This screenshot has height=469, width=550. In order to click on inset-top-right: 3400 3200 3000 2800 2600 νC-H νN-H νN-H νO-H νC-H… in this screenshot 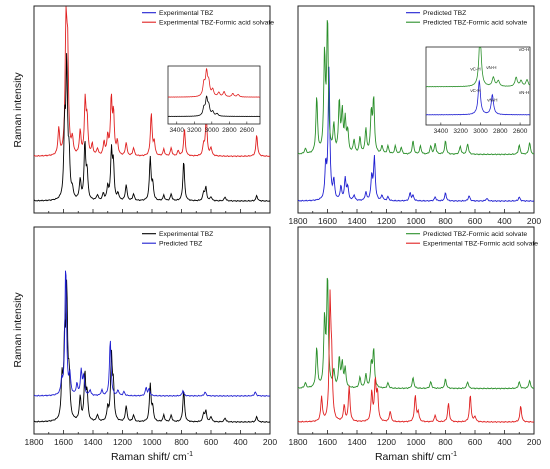, I will do `click(478, 90)`.